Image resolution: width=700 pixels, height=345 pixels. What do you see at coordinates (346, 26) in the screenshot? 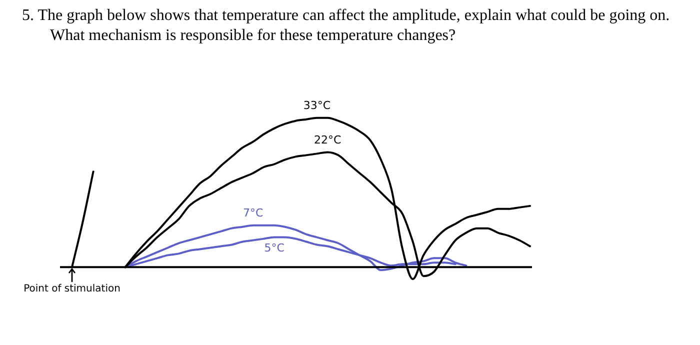
I see `chart-title: 5. The graph below shows that temperature can affect the amplitude, explain what could be going on. What mechanism is responsible for these temperature changes?` at bounding box center [346, 26].